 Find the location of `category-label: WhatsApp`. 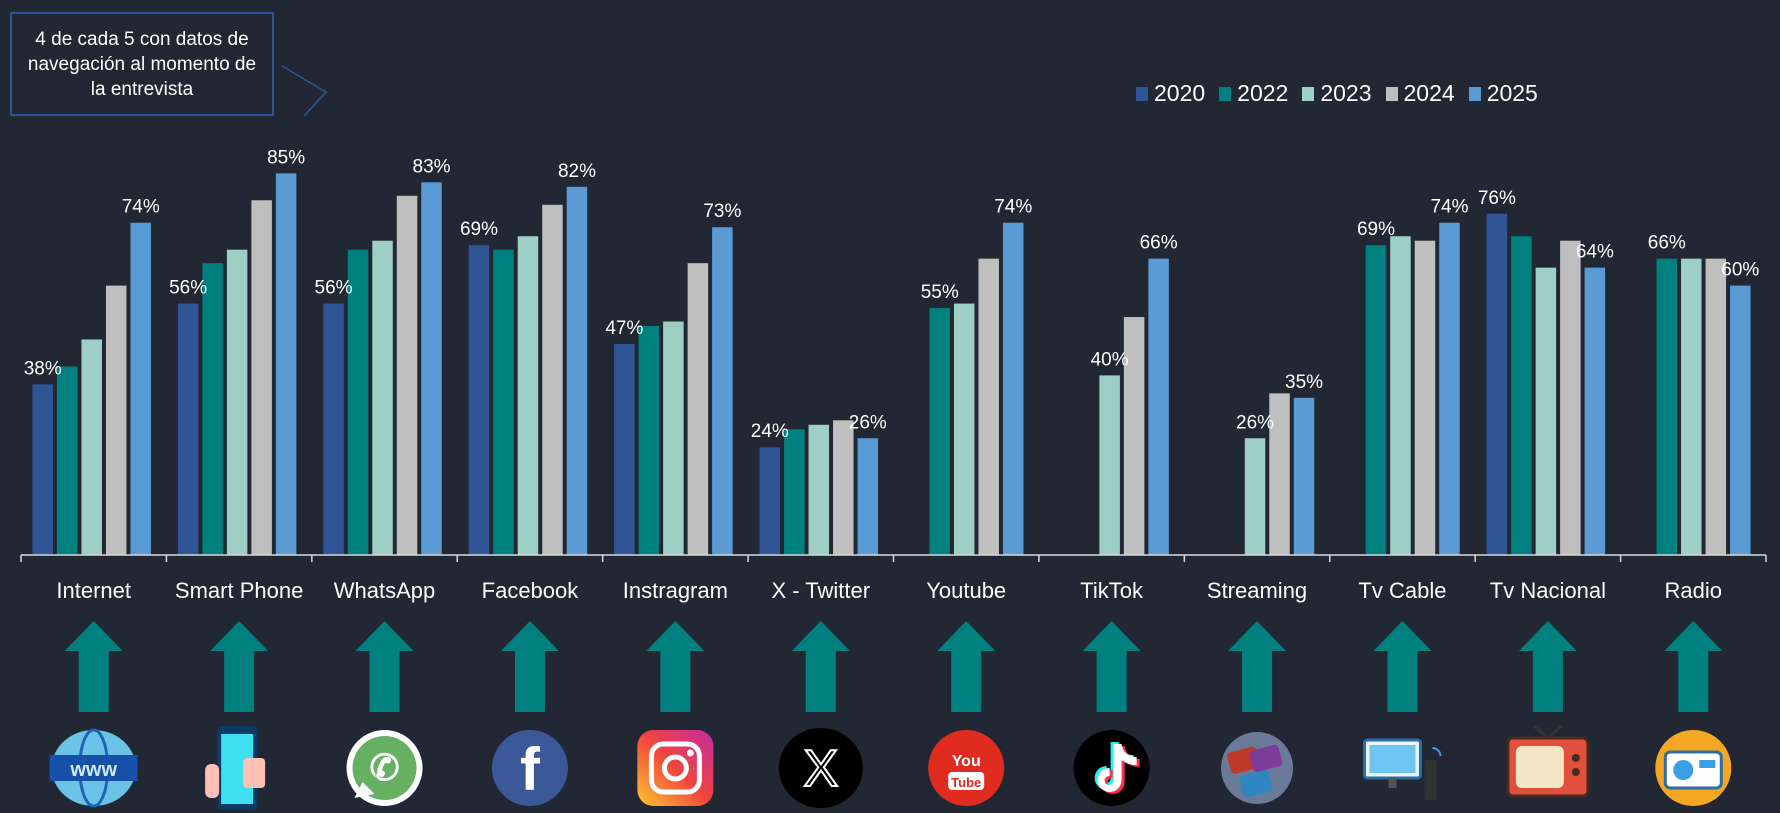

category-label: WhatsApp is located at coordinates (385, 590).